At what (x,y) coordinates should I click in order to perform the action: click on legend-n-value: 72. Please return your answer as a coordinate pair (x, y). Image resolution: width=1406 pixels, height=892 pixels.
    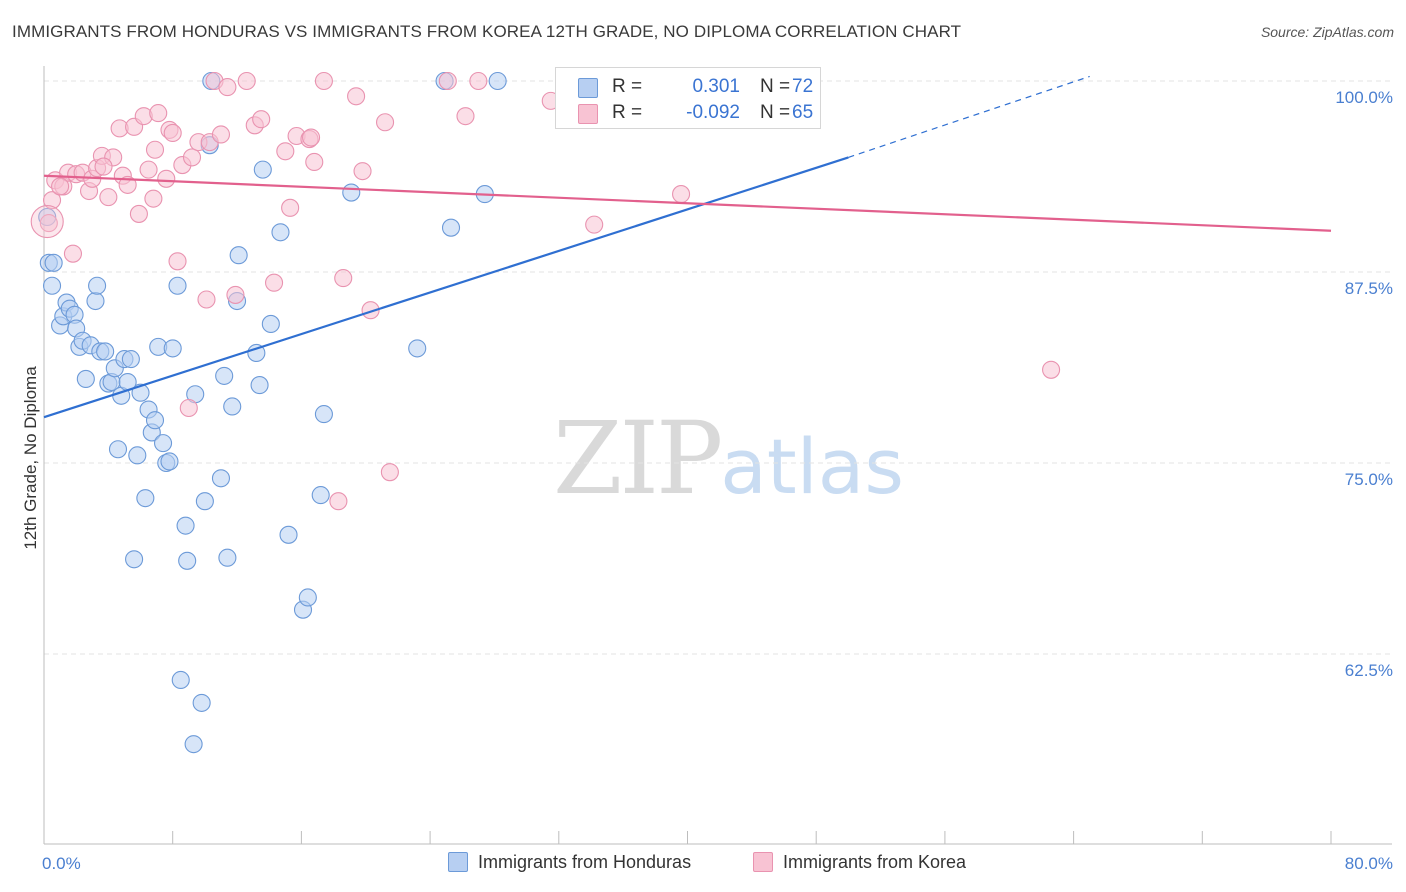
    Looking at the image, I should click on (803, 86).